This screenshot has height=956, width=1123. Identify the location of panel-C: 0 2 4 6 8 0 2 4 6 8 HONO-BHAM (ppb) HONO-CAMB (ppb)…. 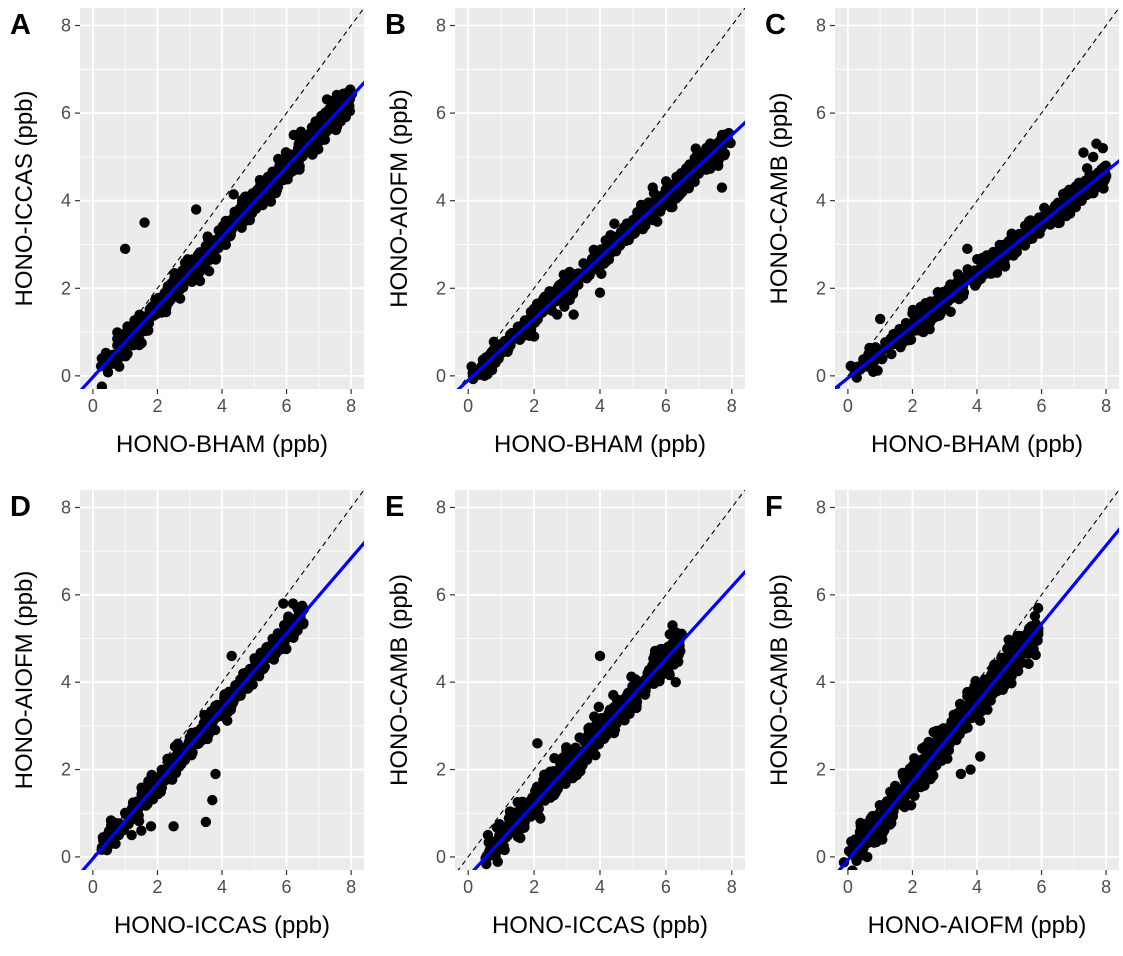
(942, 233).